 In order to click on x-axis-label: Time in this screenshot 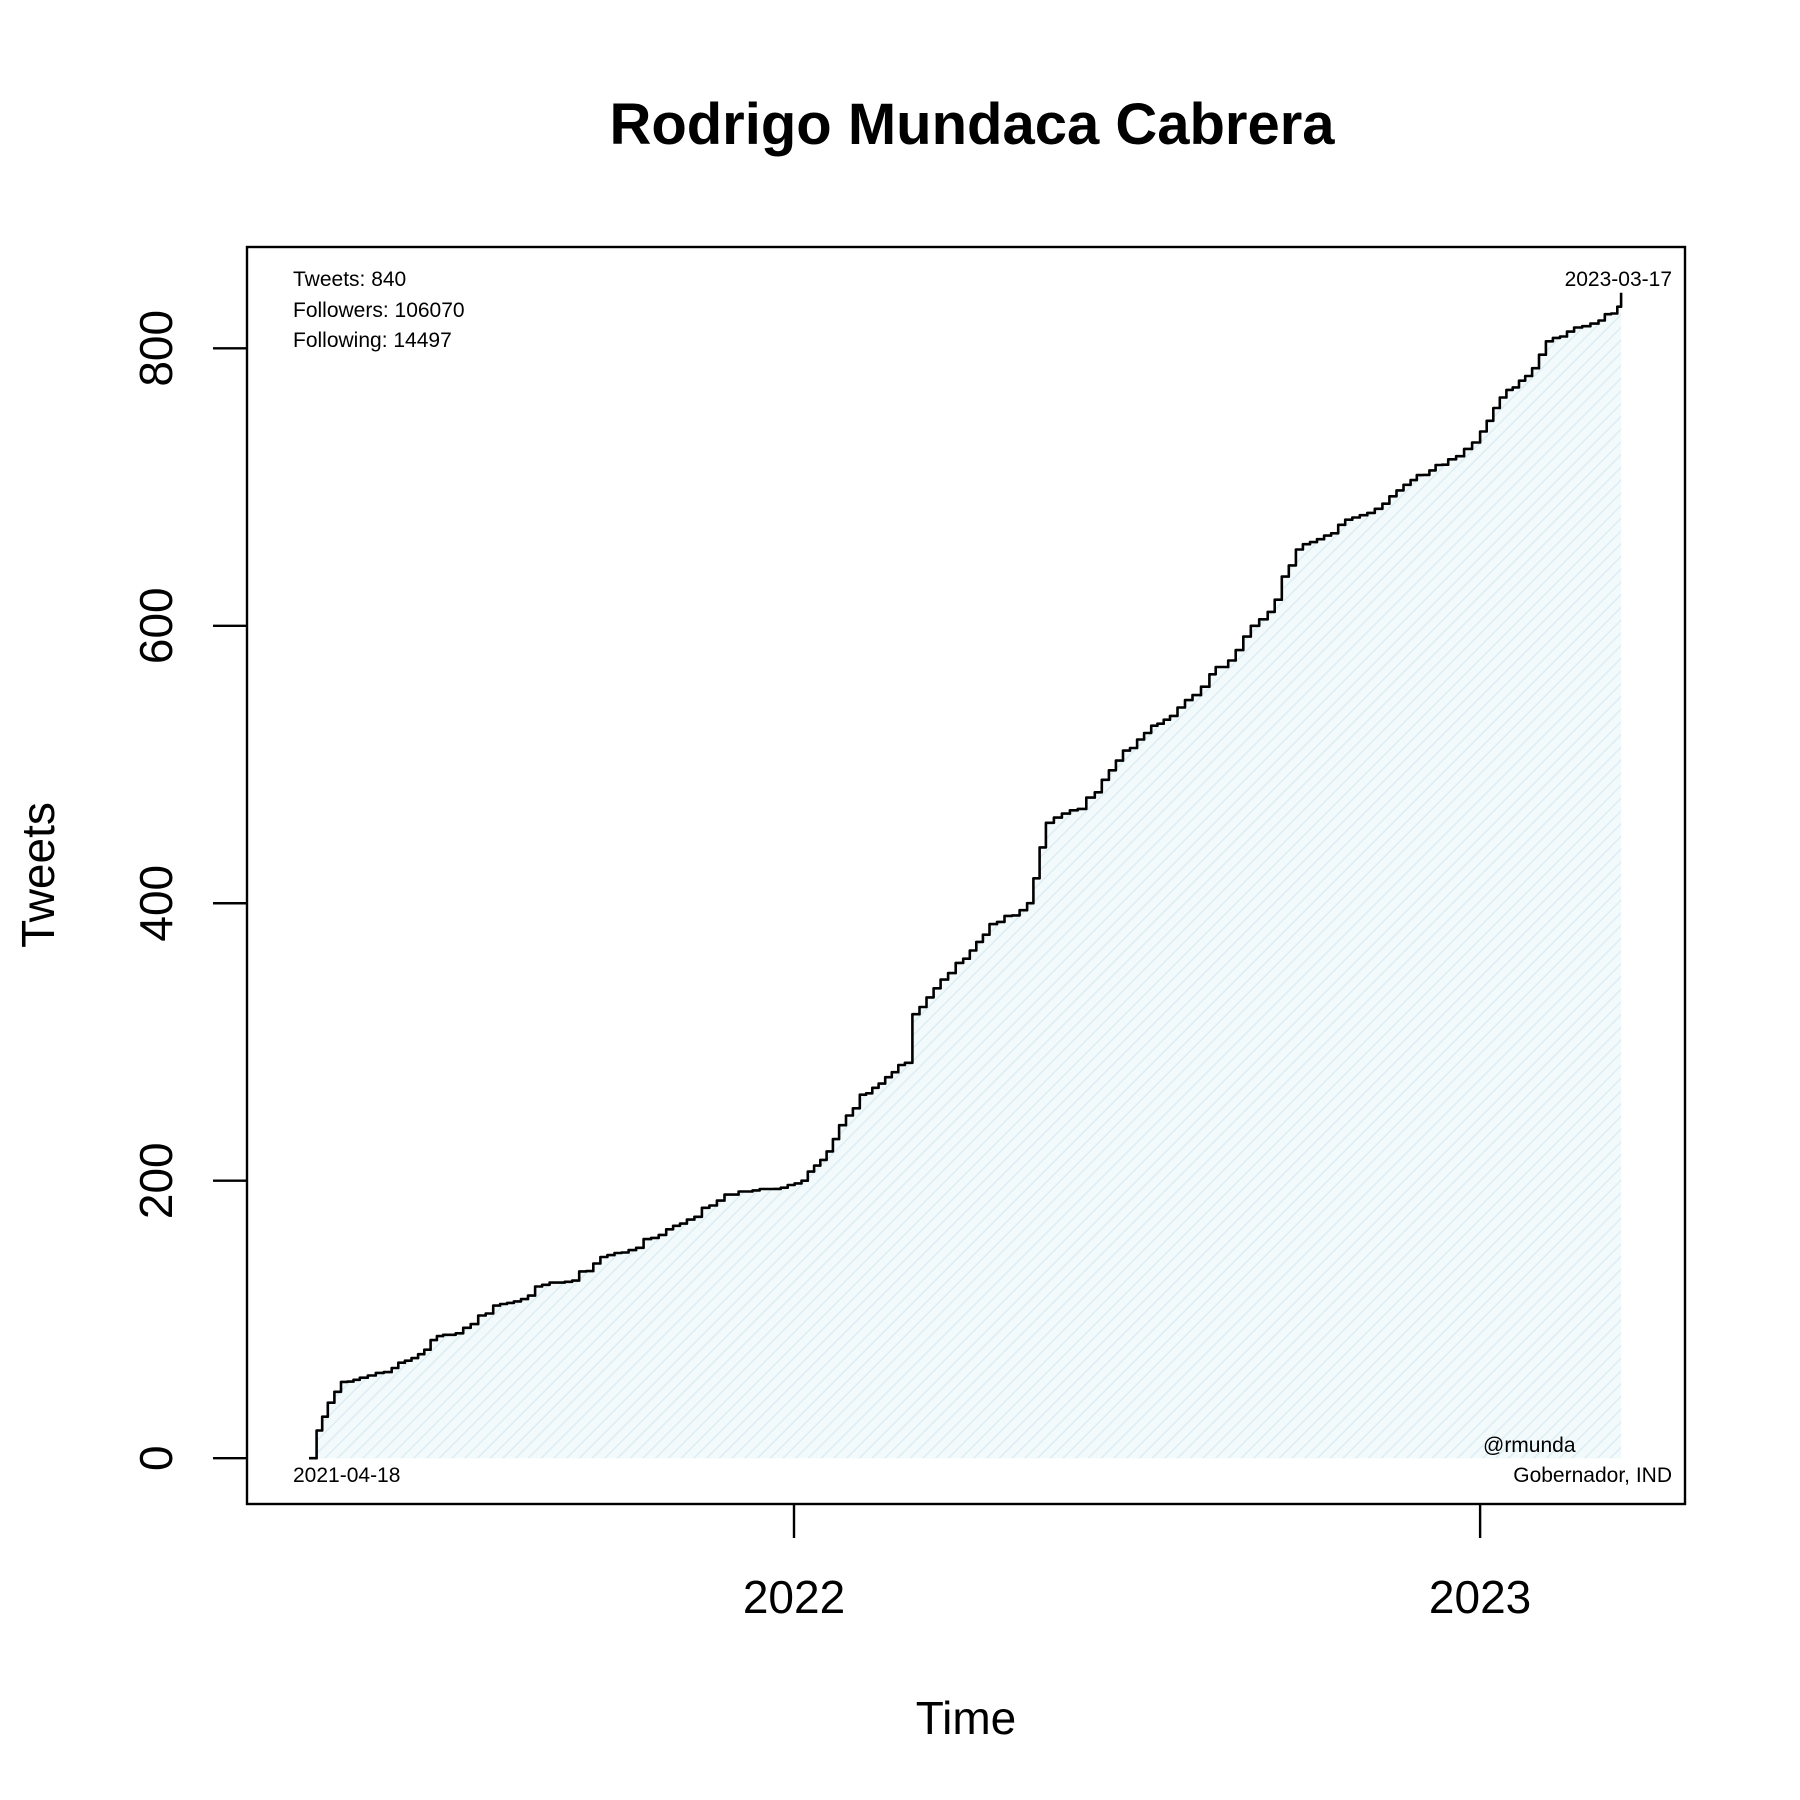, I will do `click(966, 1718)`.